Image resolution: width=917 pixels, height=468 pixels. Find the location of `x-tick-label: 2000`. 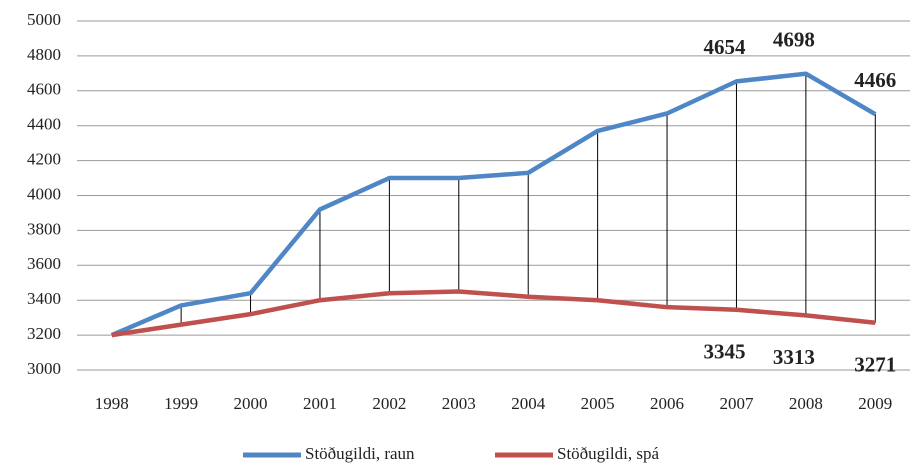

x-tick-label: 2000 is located at coordinates (251, 403).